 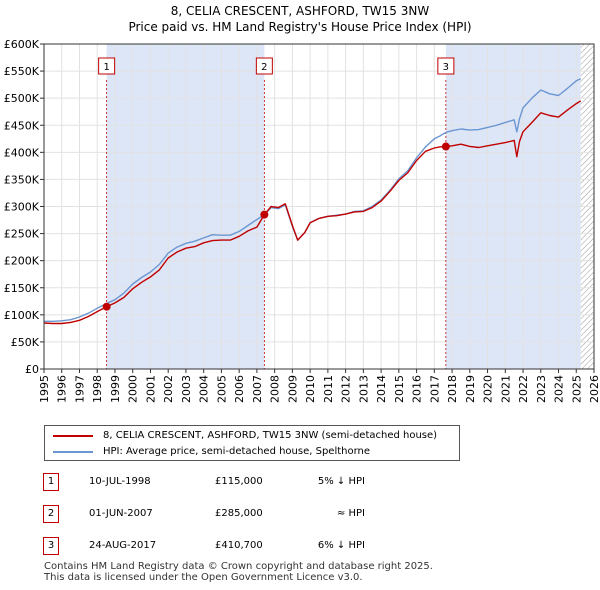 I want to click on x-tick-label: 2020, so click(x=488, y=389).